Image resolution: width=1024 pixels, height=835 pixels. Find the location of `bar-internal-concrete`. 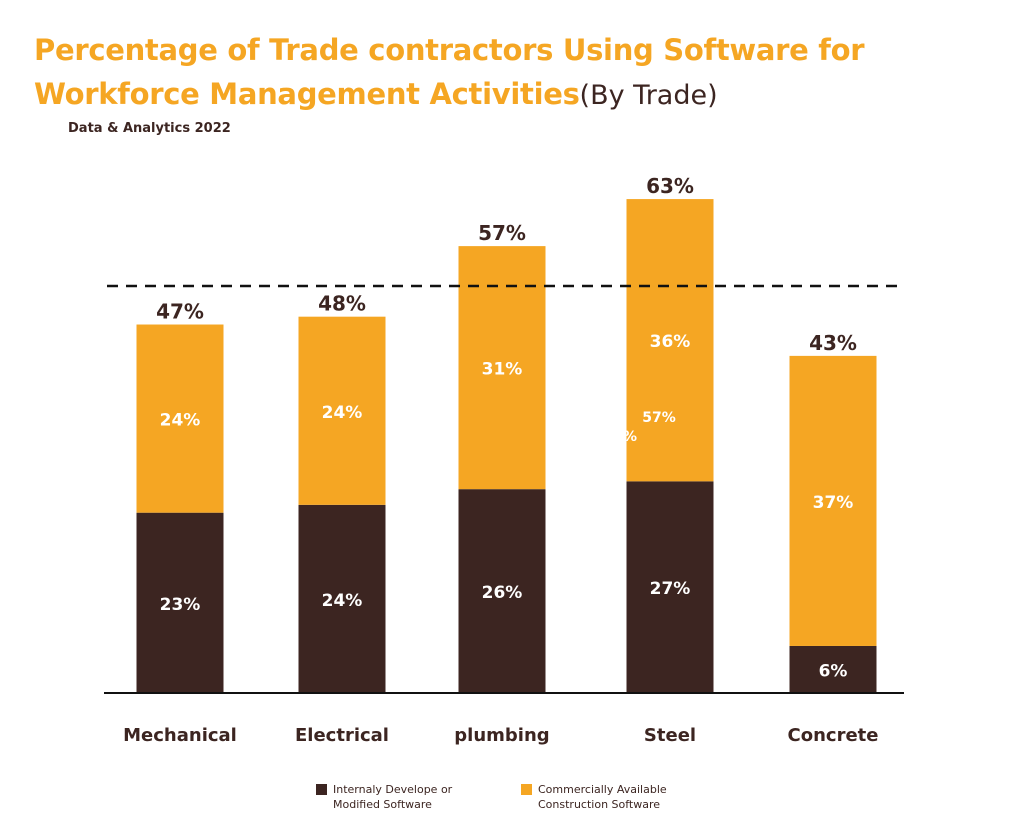

bar-internal-concrete is located at coordinates (833, 669).